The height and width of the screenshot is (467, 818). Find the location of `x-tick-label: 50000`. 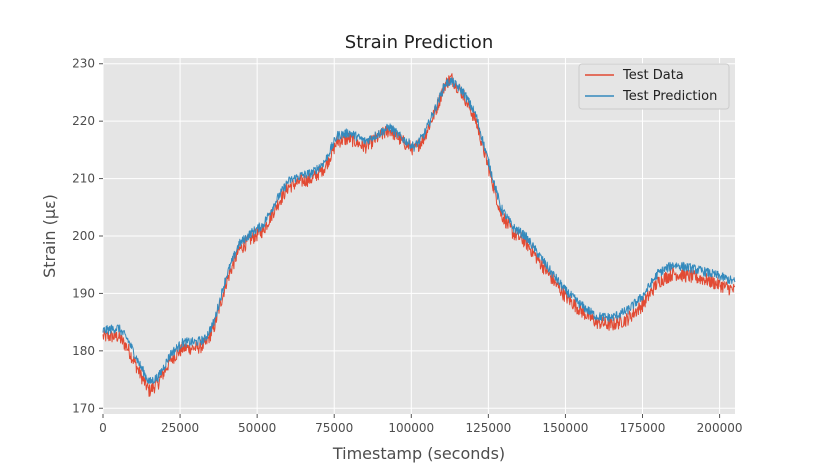

x-tick-label: 50000 is located at coordinates (257, 428).